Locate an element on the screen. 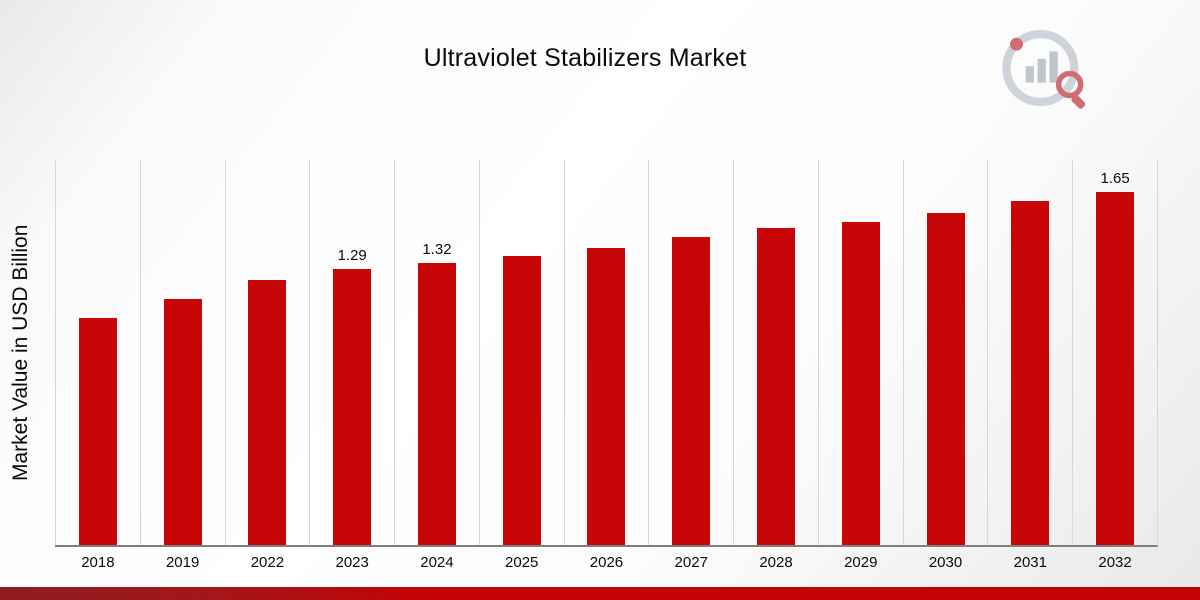  bar-group: 2022 is located at coordinates (267, 365).